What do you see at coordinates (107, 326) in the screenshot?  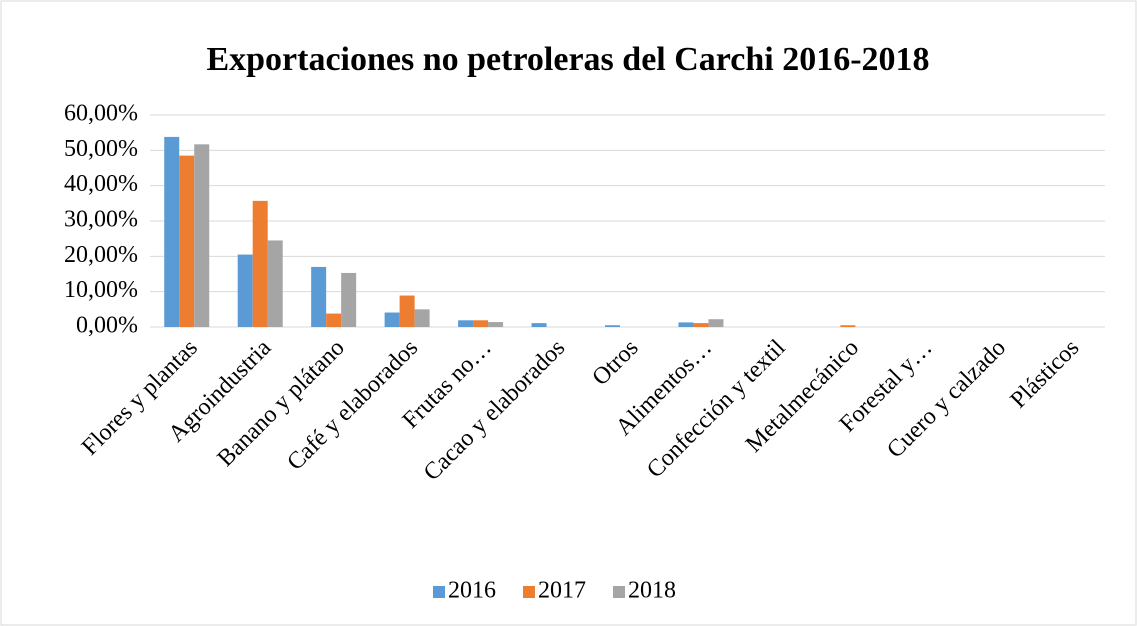 I see `y-tick-label: 0,00%` at bounding box center [107, 326].